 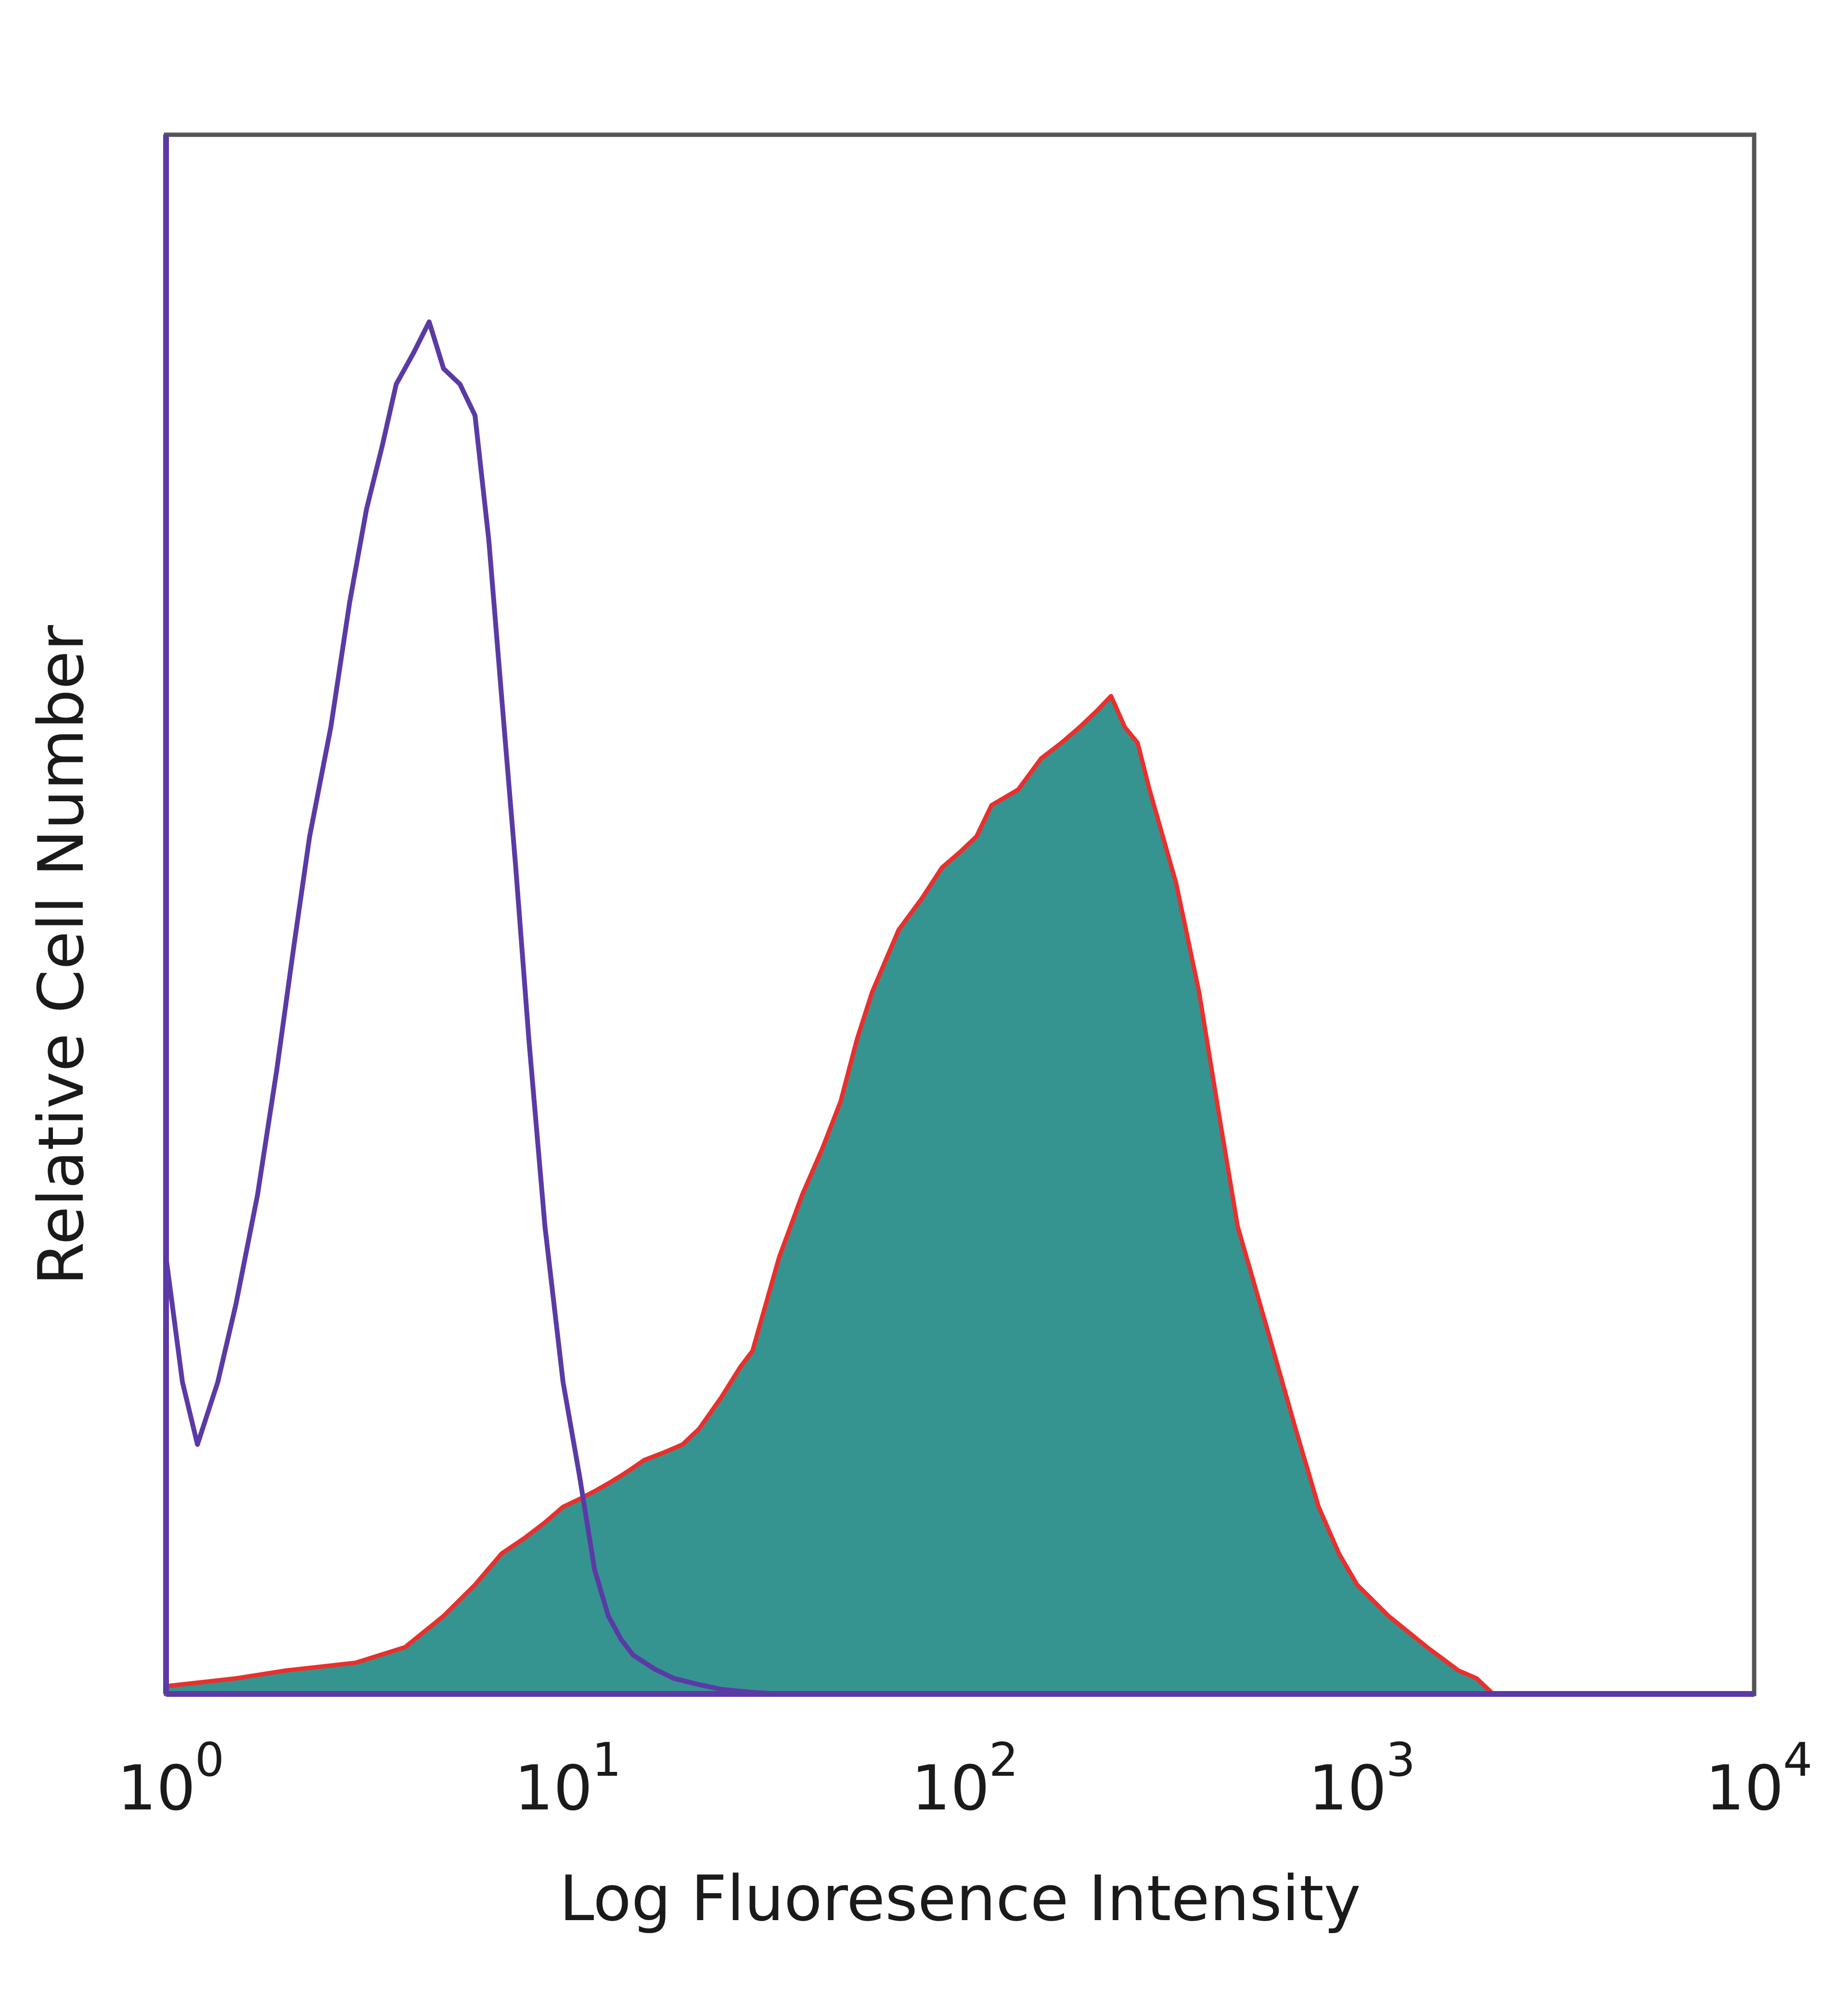 I want to click on x-tick-labels: 100 101 102 103 104, so click(x=965, y=1778).